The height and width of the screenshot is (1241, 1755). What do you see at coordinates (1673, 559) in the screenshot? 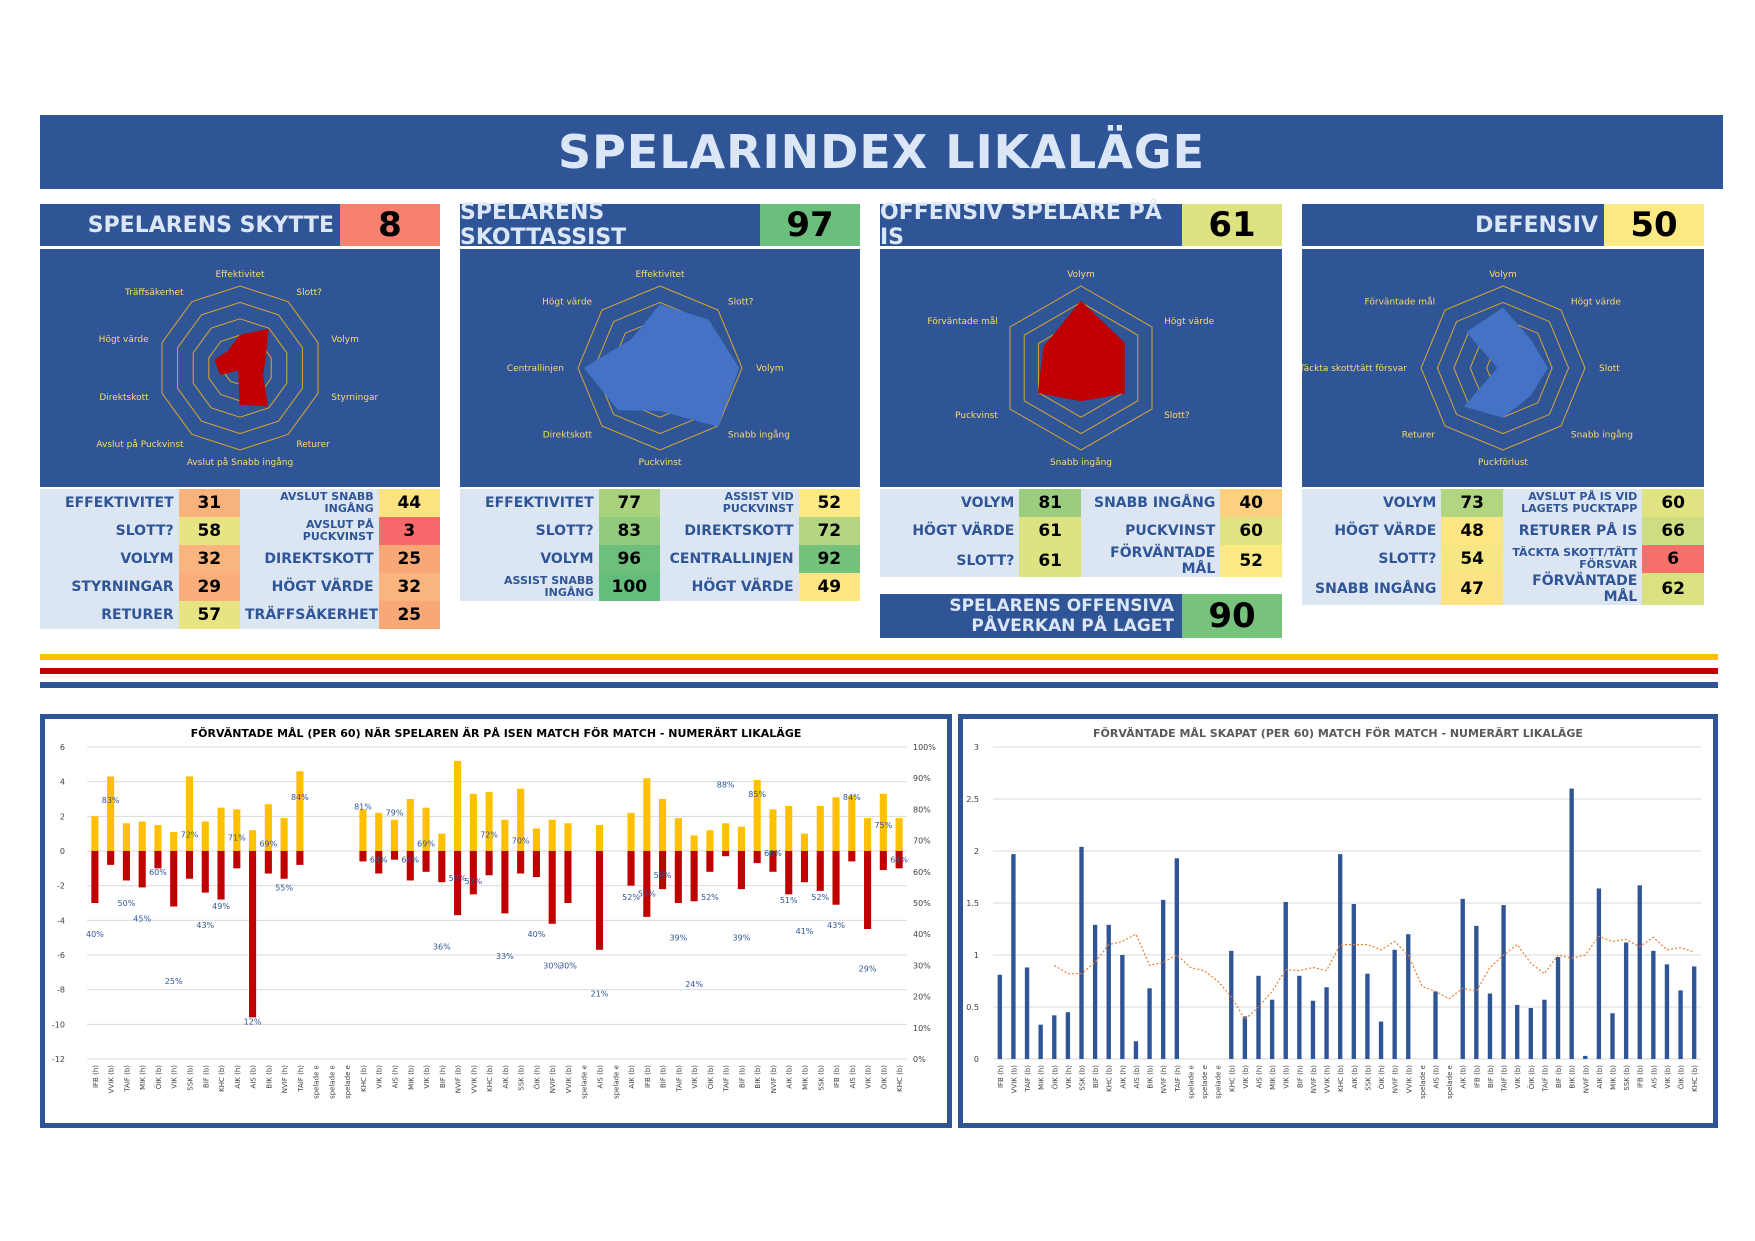
I see `metric-value: 6` at bounding box center [1673, 559].